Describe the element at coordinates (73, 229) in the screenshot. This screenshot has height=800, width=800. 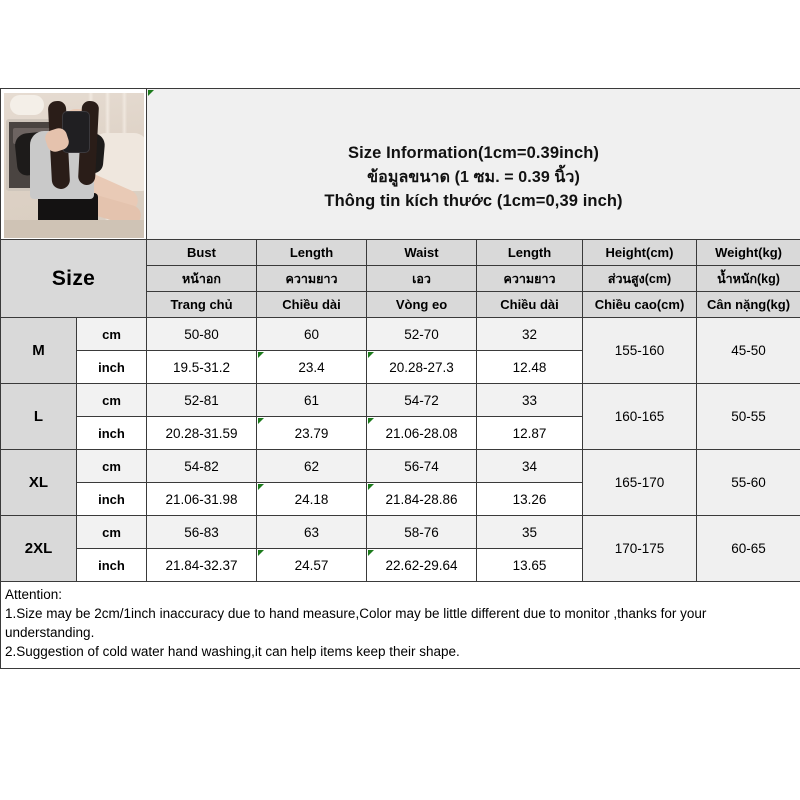
I see `photo-floor` at that location.